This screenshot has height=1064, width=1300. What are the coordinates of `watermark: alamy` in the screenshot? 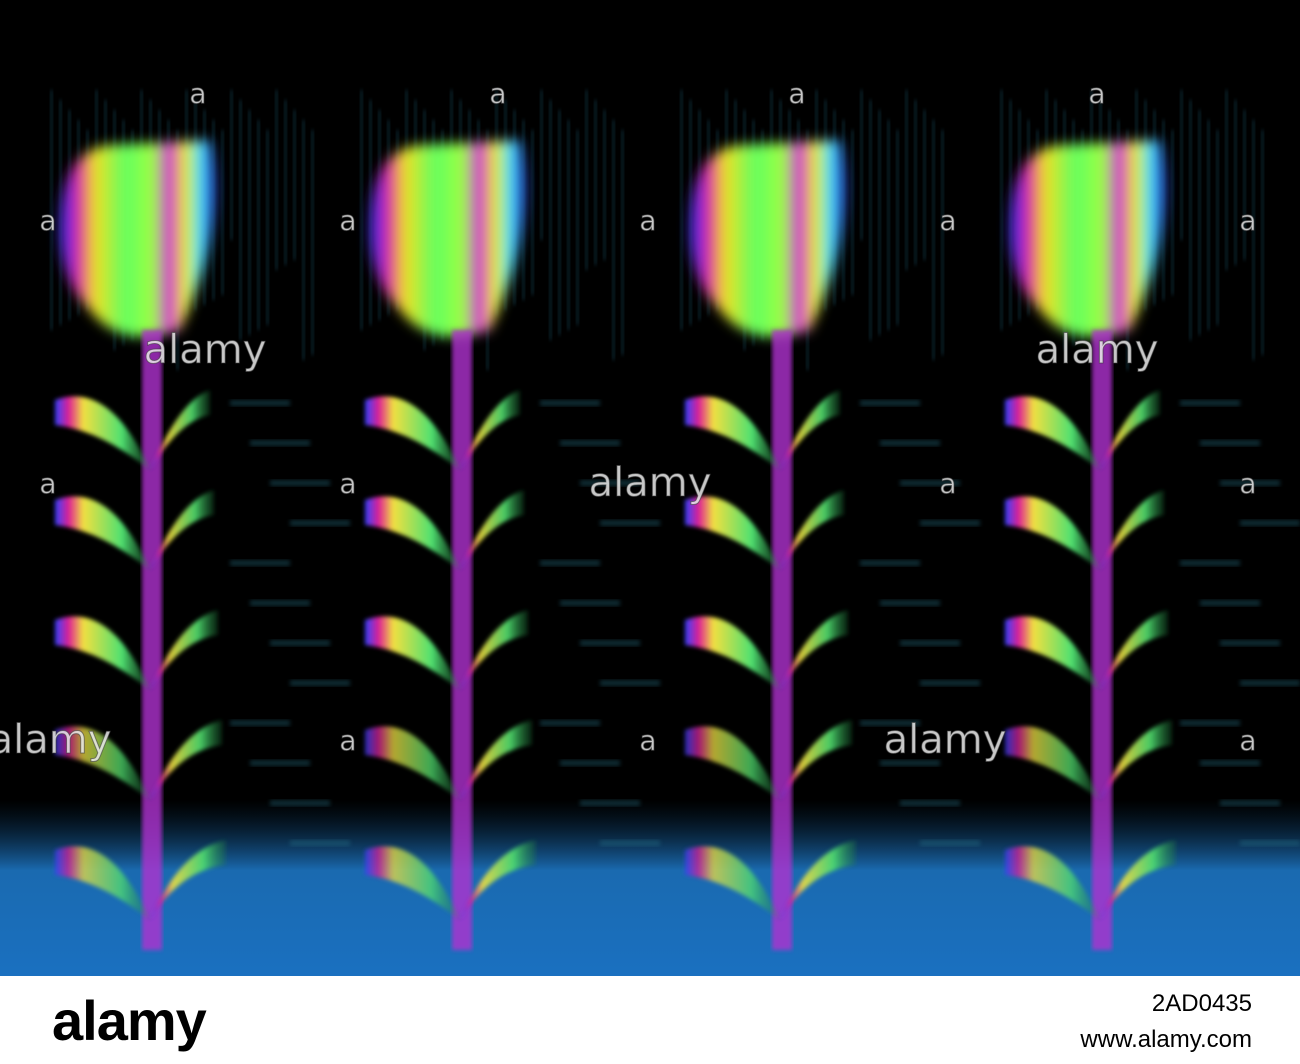 It's located at (55, 740).